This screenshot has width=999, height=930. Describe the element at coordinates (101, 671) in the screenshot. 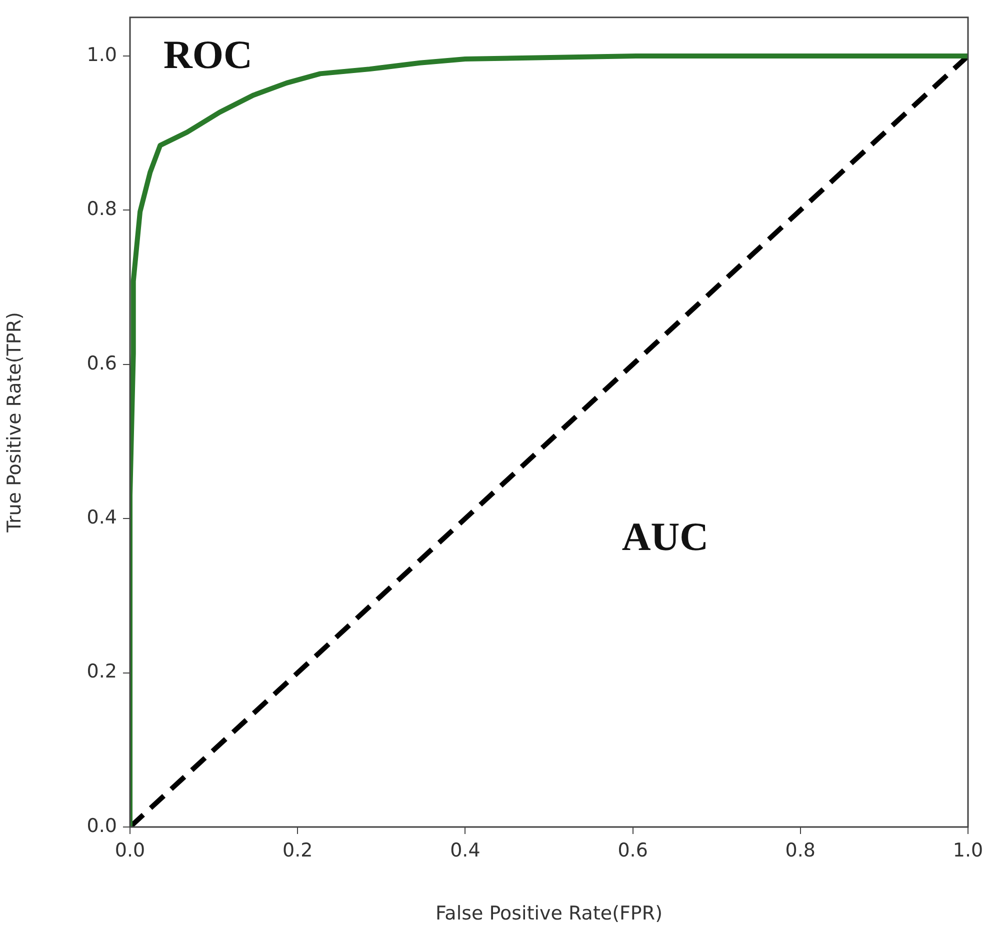

I see `y-tick-label: 0.2` at that location.